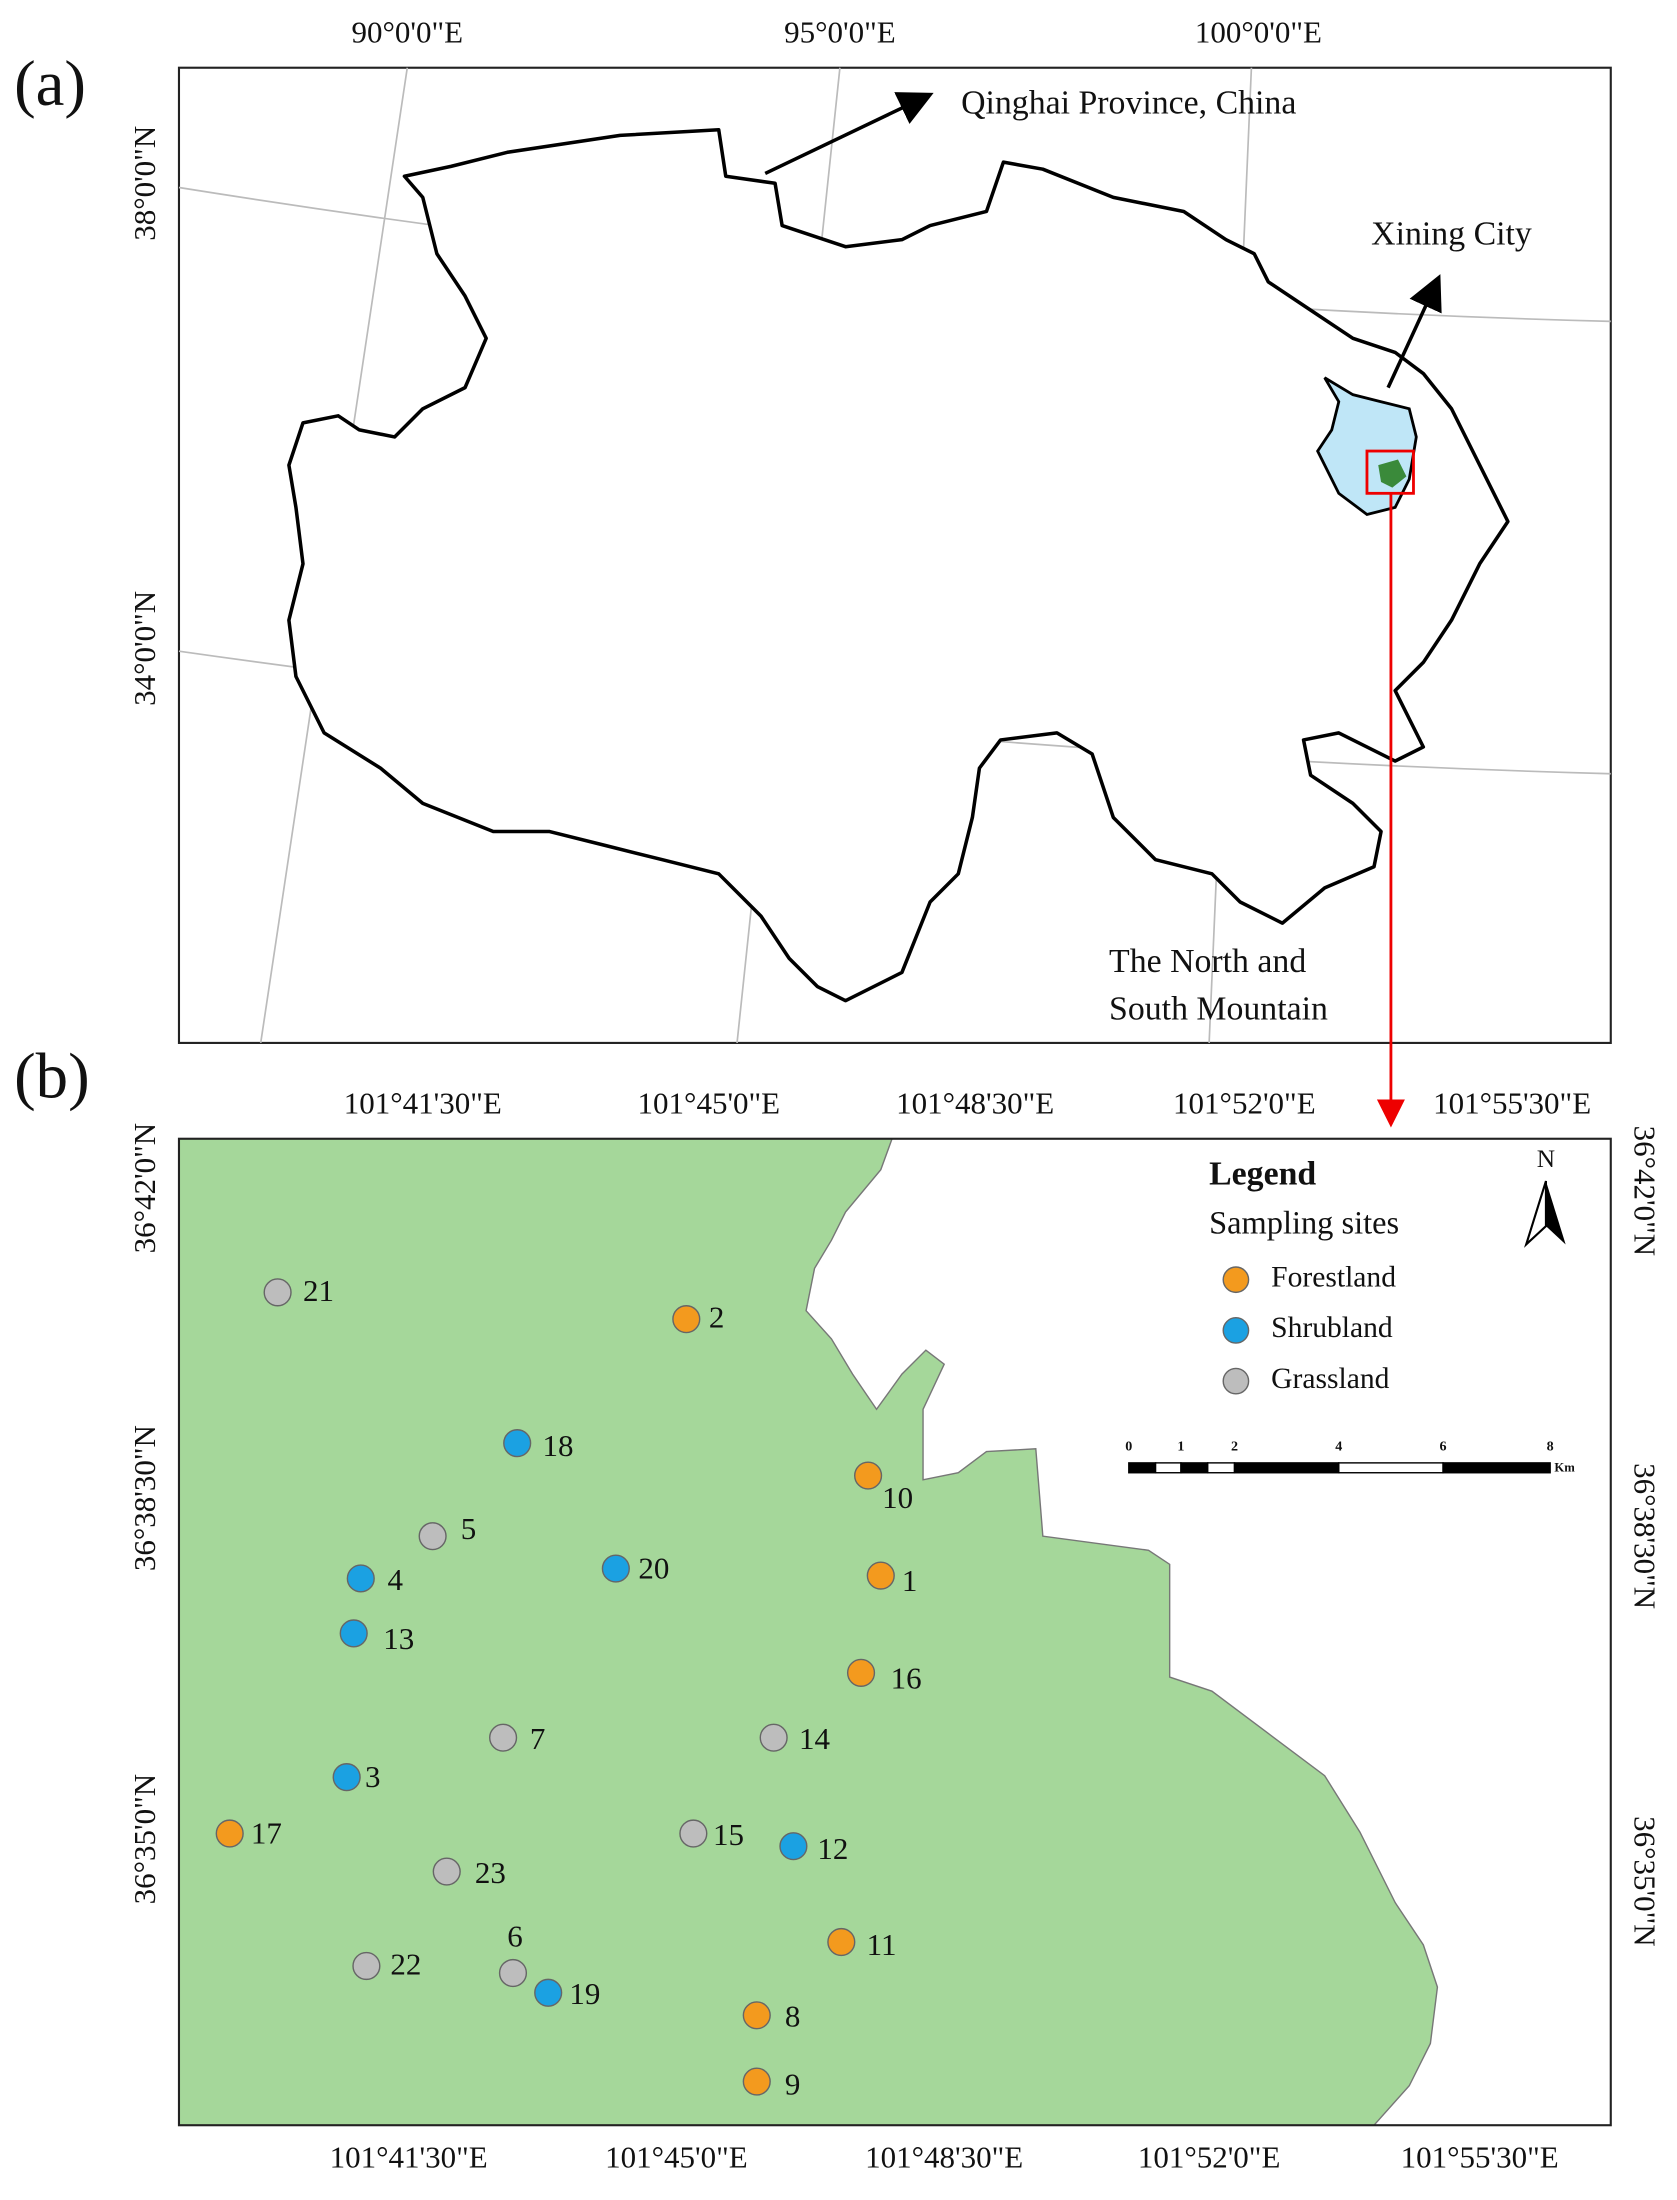 The image size is (1677, 2200). Describe the element at coordinates (396, 1579) in the screenshot. I see `site-label: 4` at that location.